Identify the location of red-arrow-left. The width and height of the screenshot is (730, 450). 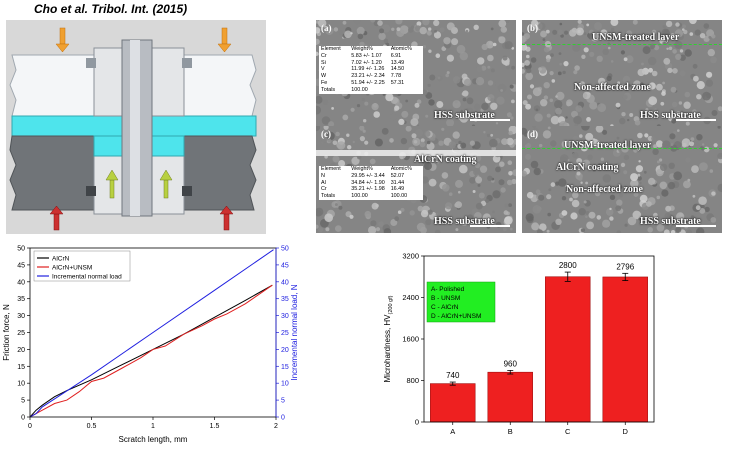
(56, 218).